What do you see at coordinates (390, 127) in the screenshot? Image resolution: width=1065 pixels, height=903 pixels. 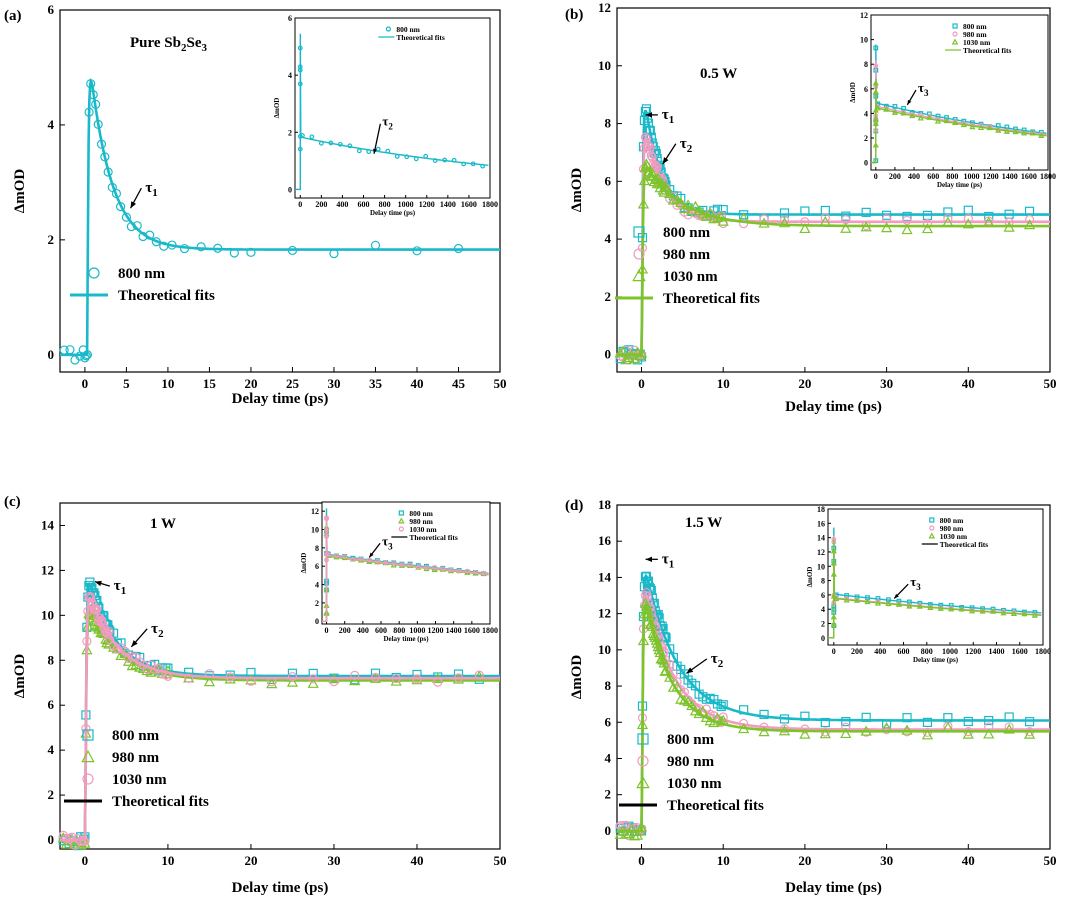 I see `tau-subscript: 2` at bounding box center [390, 127].